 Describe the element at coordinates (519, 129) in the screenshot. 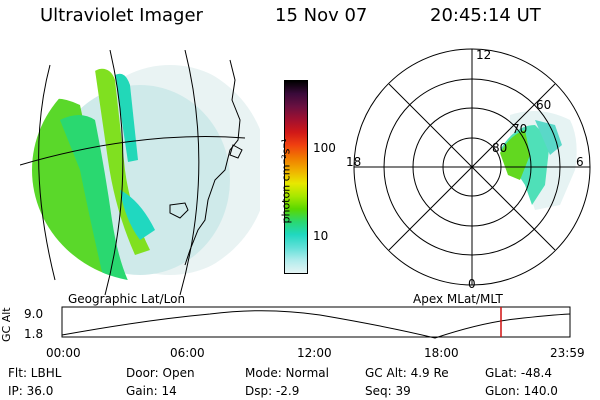

I see `polar-lat-label: 70` at that location.